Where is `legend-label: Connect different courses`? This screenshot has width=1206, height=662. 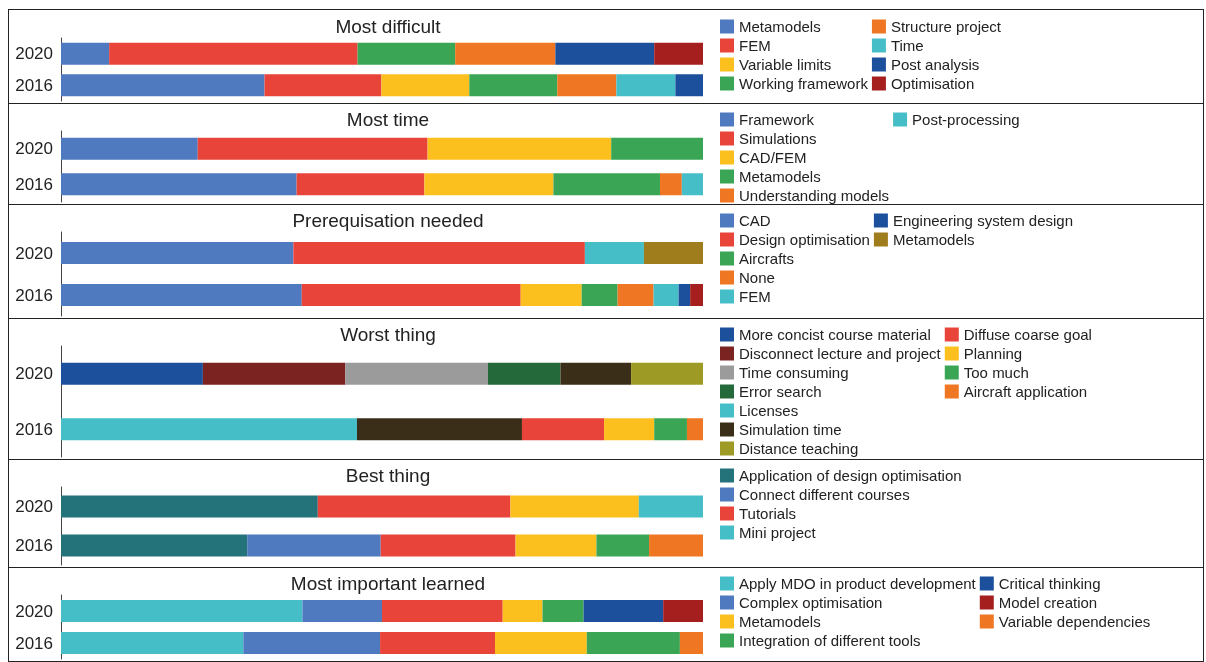 legend-label: Connect different courses is located at coordinates (824, 494).